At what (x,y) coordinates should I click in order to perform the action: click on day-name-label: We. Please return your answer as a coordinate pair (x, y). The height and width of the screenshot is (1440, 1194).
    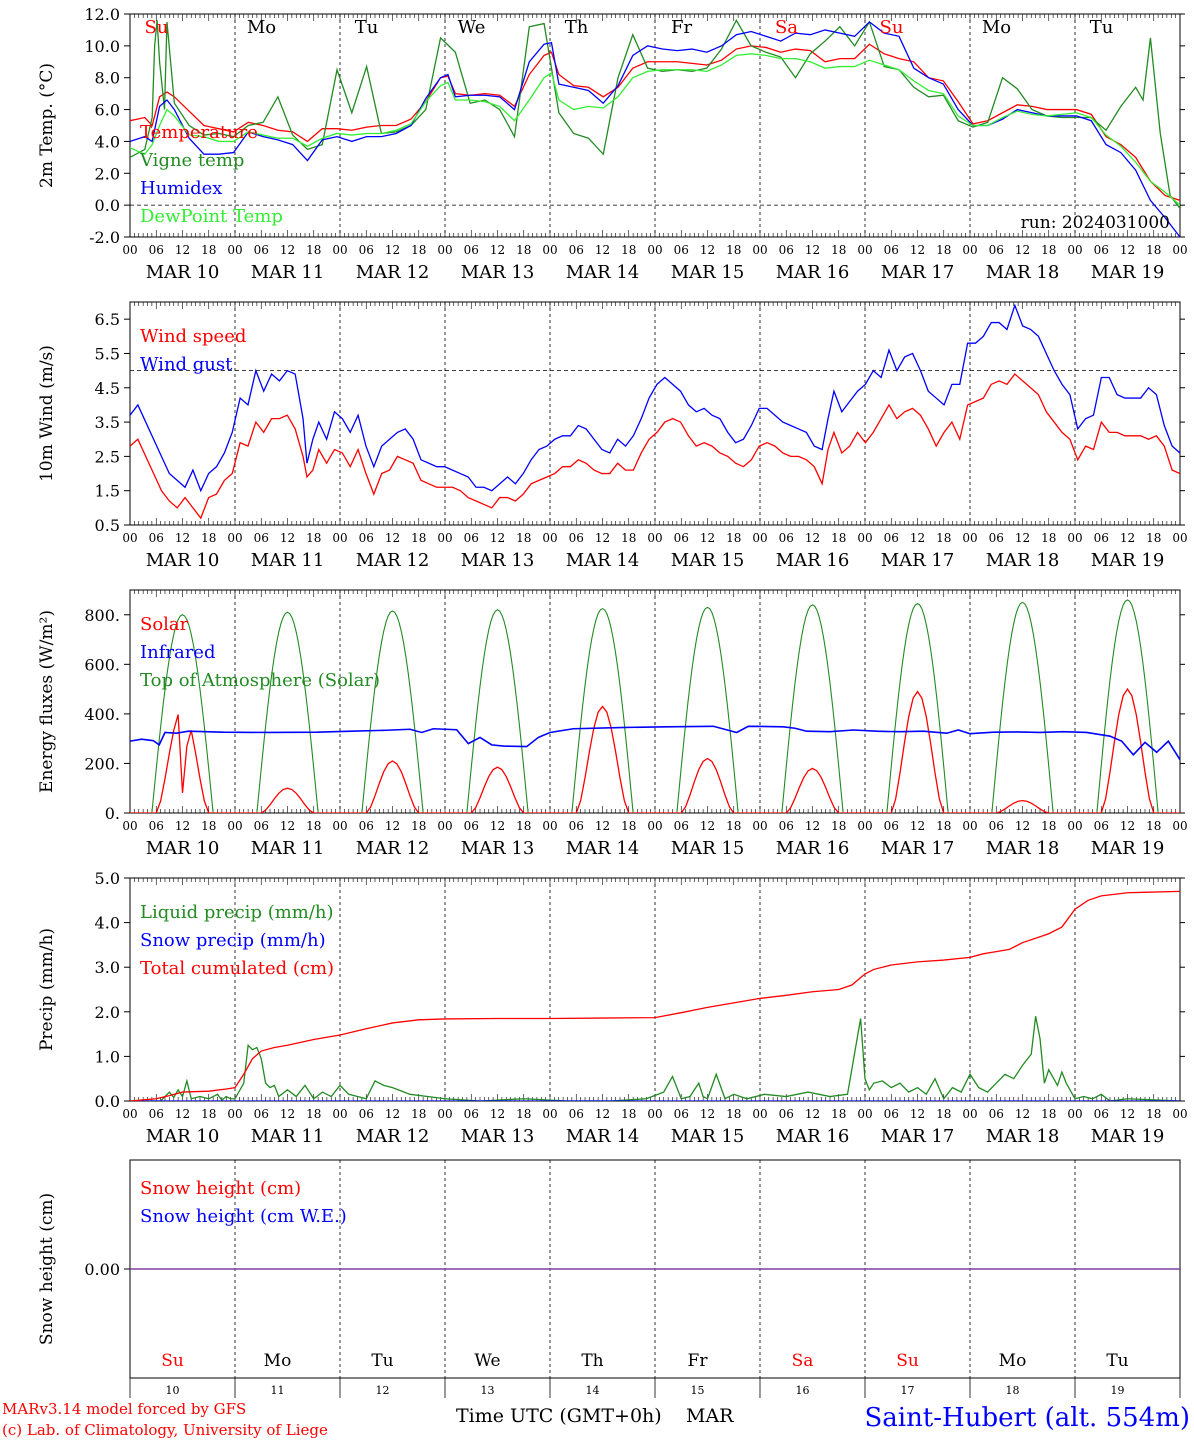
    Looking at the image, I should click on (487, 1361).